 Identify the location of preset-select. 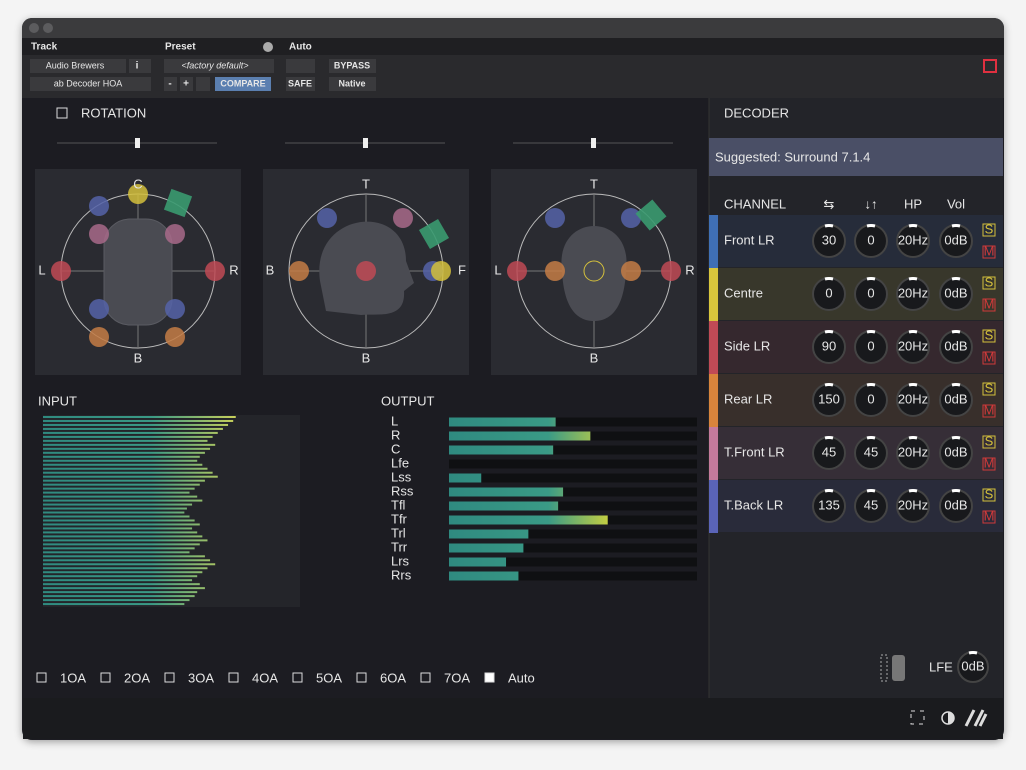
(219, 66).